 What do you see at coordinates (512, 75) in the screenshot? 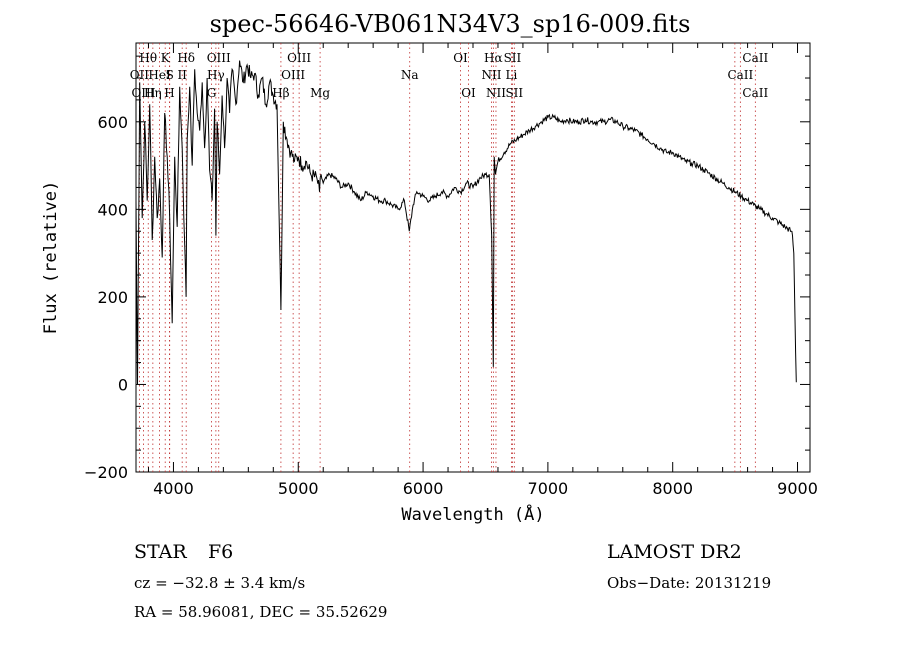
I see `line-label: Li` at bounding box center [512, 75].